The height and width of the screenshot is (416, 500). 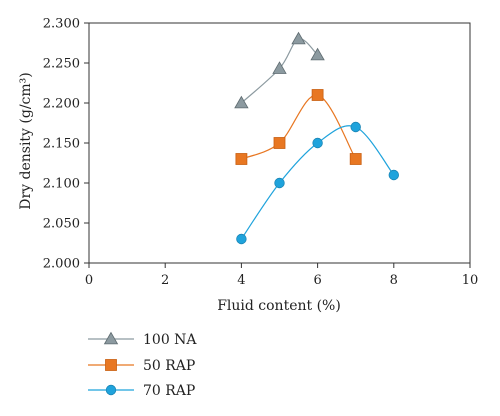 What do you see at coordinates (279, 306) in the screenshot?
I see `x-axis-title: Fluid content (%)` at bounding box center [279, 306].